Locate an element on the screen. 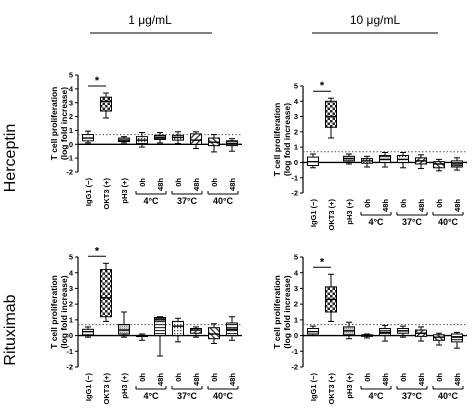 This screenshot has width=474, height=417. column-header-2: 10 μg/mL is located at coordinates (375, 20).